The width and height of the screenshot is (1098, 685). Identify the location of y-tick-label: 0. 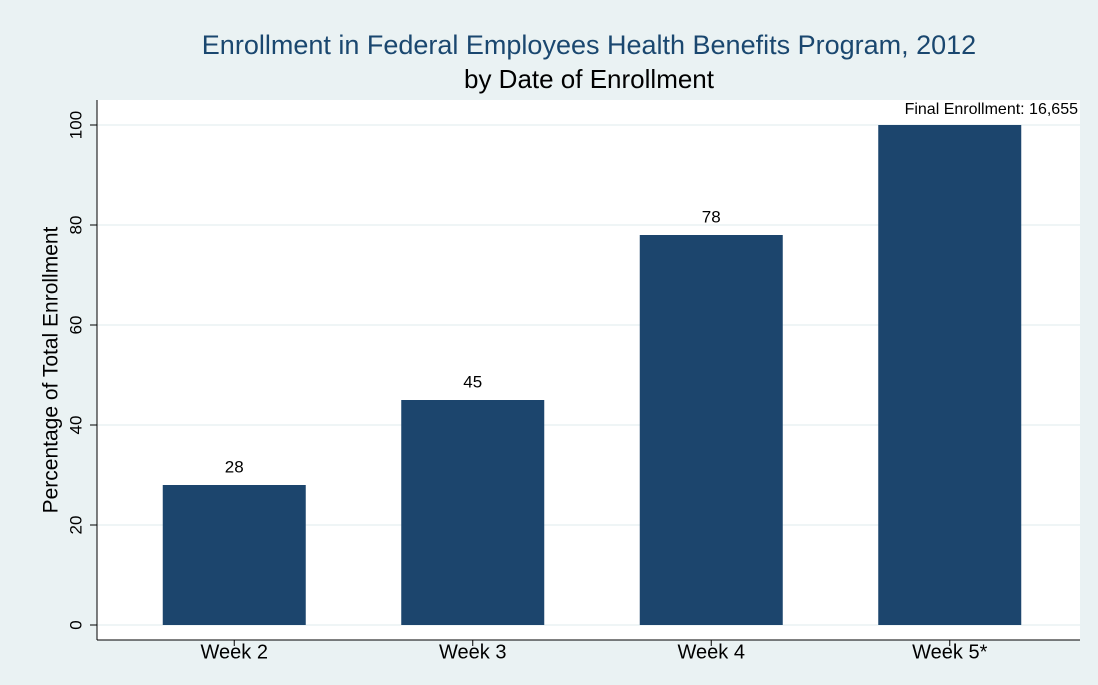
(75, 624).